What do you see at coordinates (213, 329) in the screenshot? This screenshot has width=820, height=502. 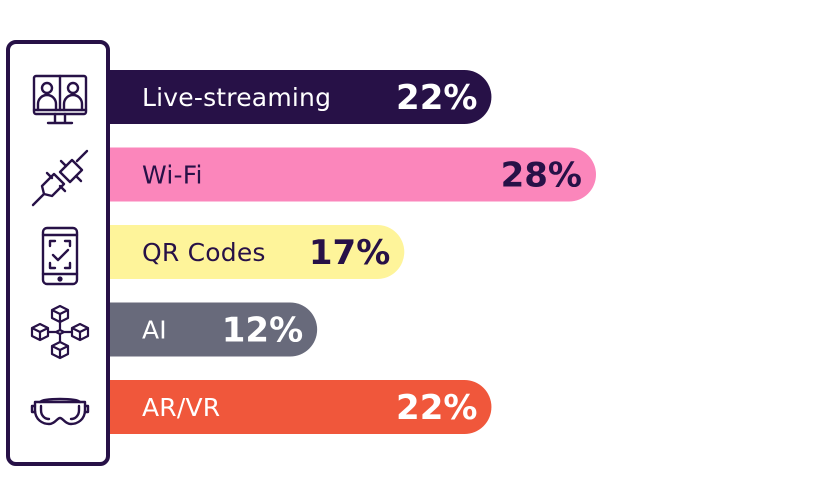 I see `bar-ai` at bounding box center [213, 329].